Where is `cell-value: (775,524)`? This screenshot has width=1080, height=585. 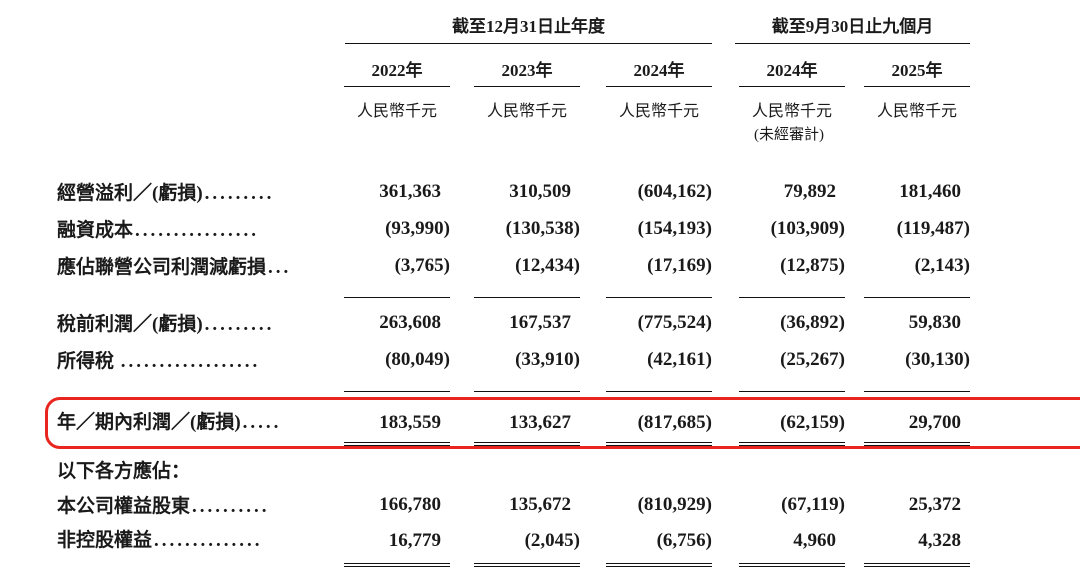
cell-value: (775,524) is located at coordinates (674, 322).